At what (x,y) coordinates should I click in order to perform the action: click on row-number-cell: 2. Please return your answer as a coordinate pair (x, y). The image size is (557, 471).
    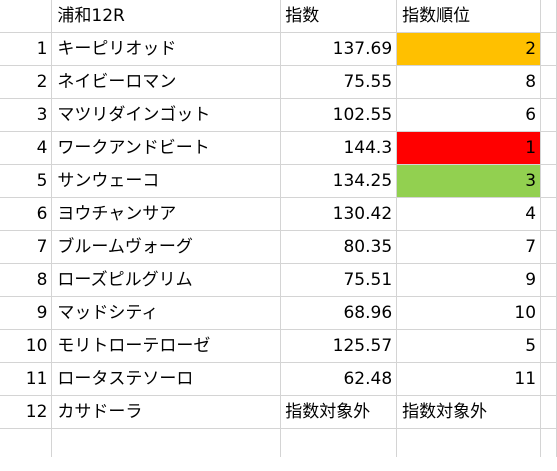
    Looking at the image, I should click on (26, 82).